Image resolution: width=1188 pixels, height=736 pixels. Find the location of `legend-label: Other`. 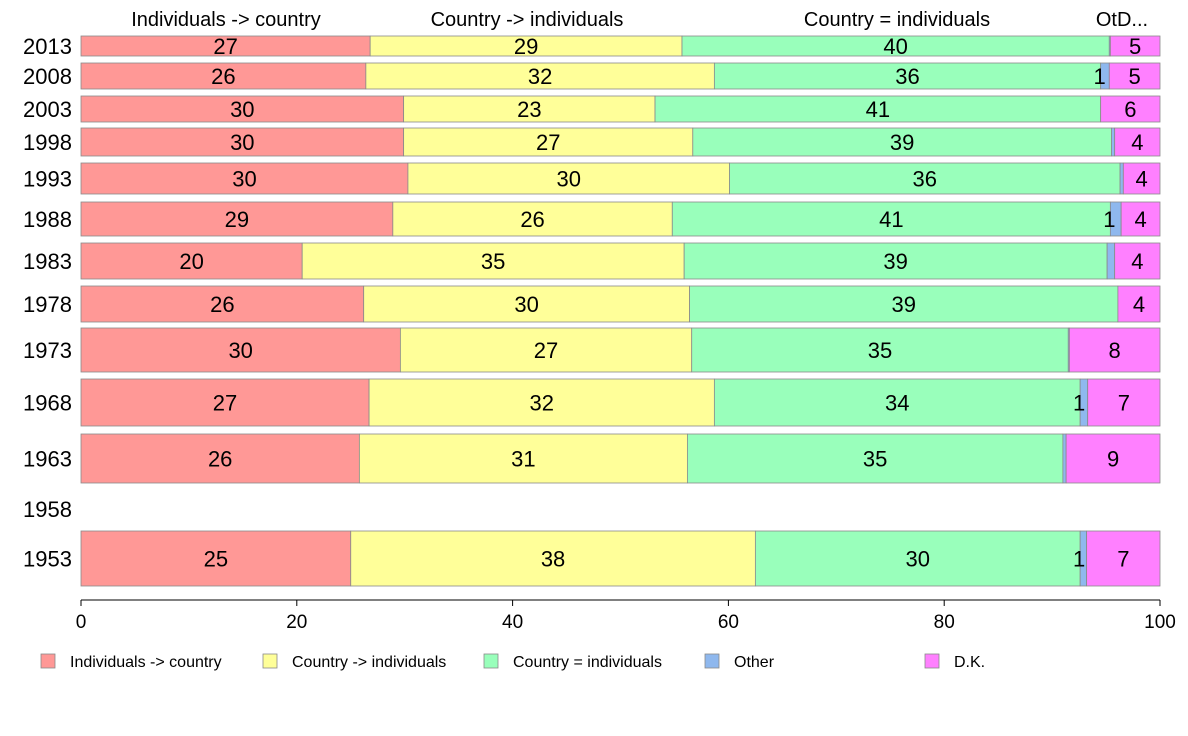

legend-label: Other is located at coordinates (754, 662).